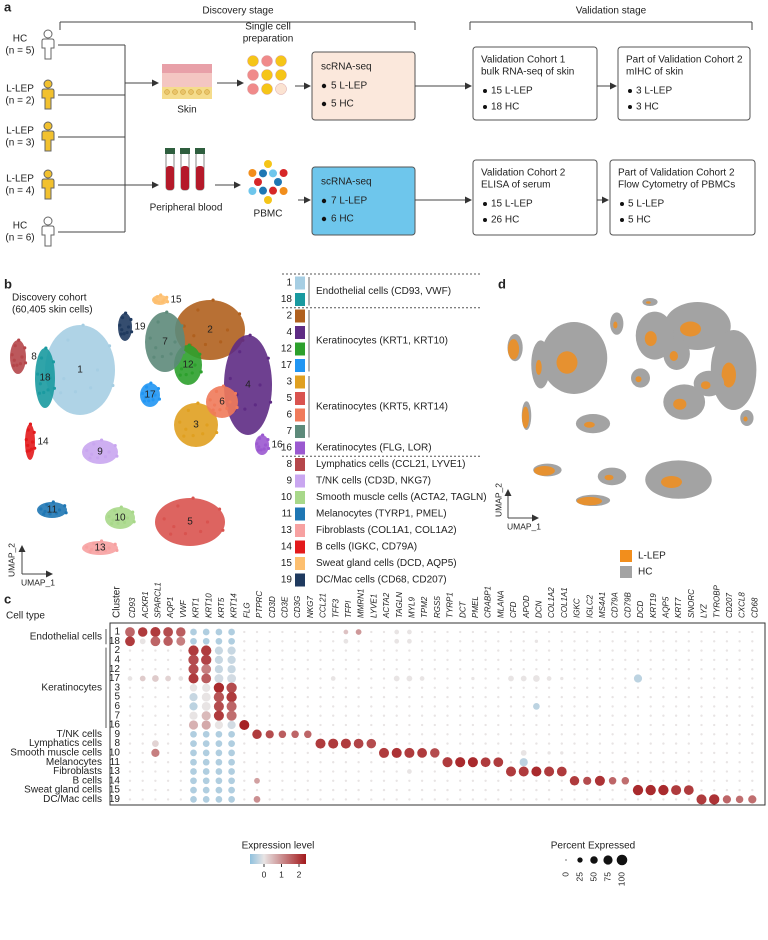 The width and height of the screenshot is (768, 940). Describe the element at coordinates (278, 182) in the screenshot. I see `pbmc-dot` at that location.